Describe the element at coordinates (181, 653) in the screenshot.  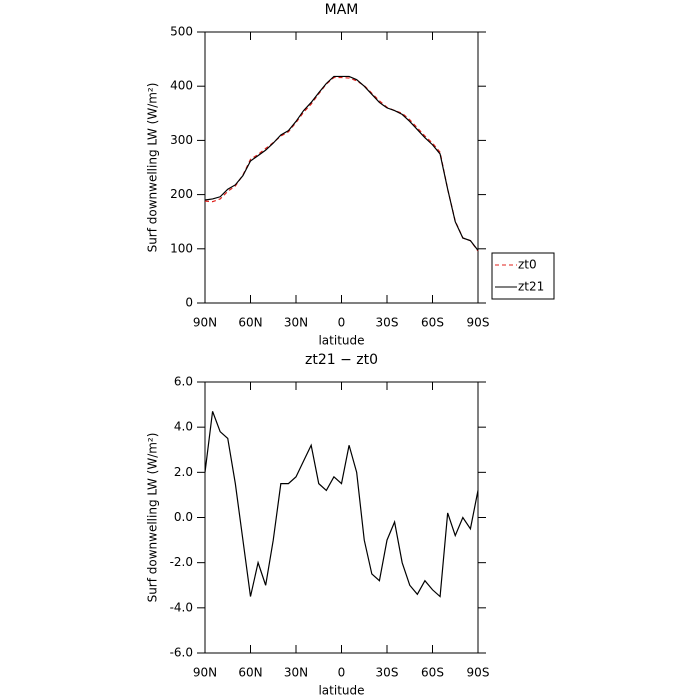
I see `y-tick-label: -6.0` at that location.